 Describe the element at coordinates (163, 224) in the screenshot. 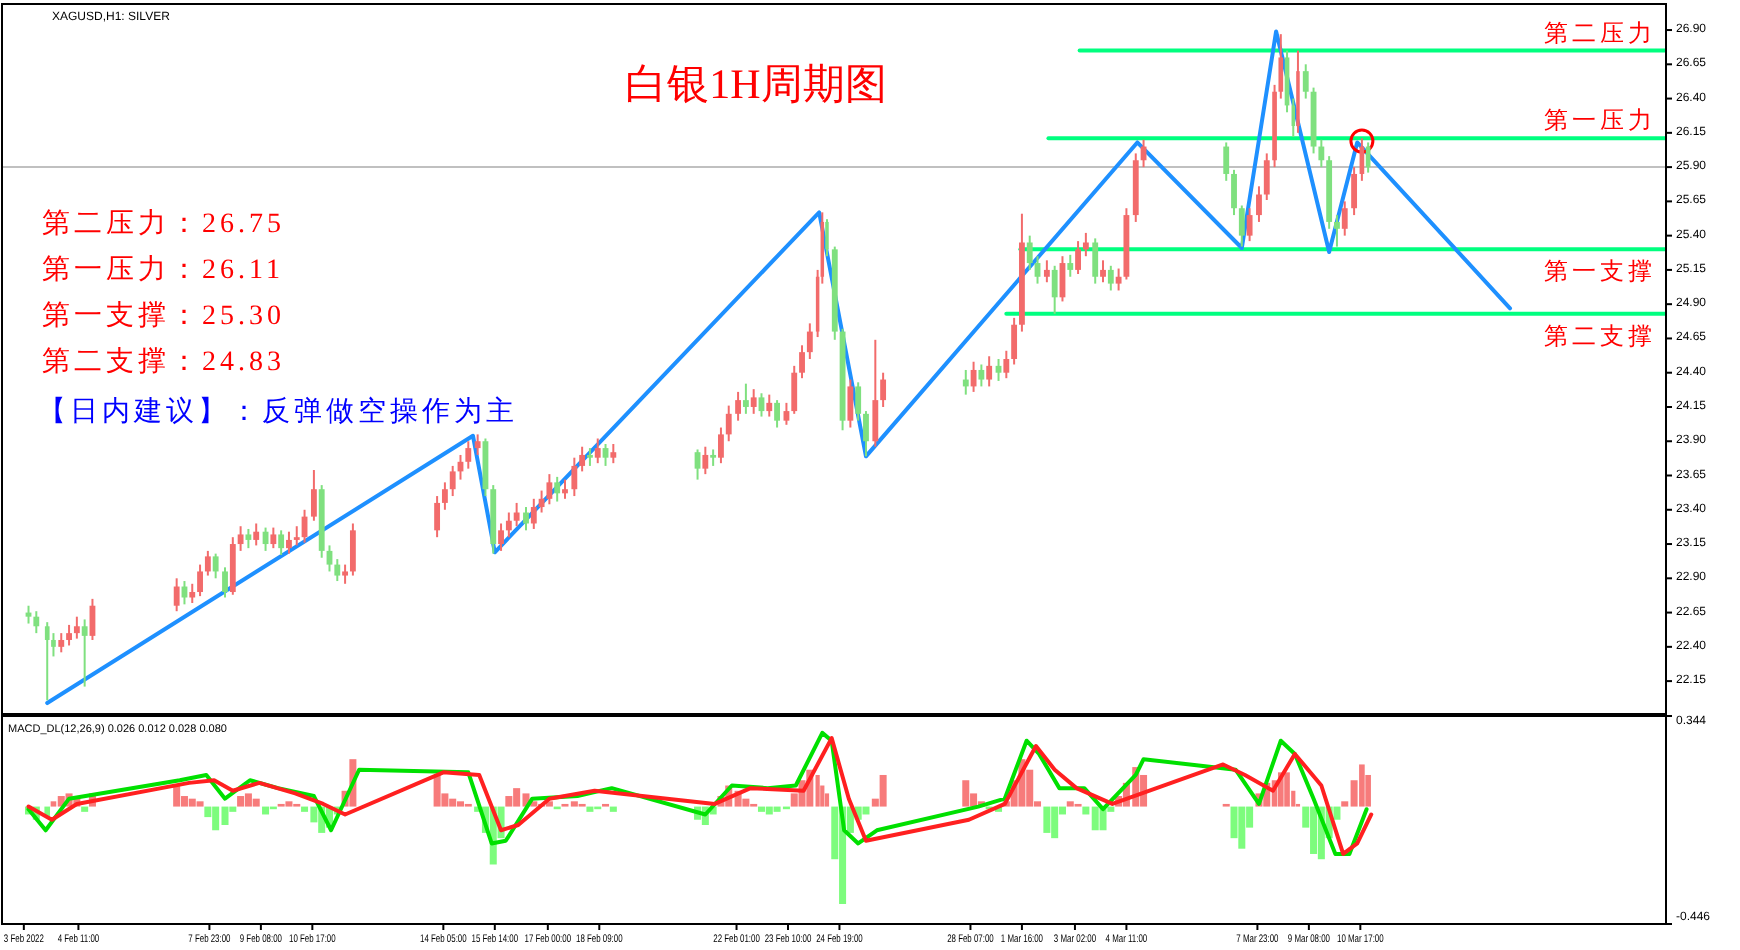

I see `annotation: 第二压力：26.75` at that location.